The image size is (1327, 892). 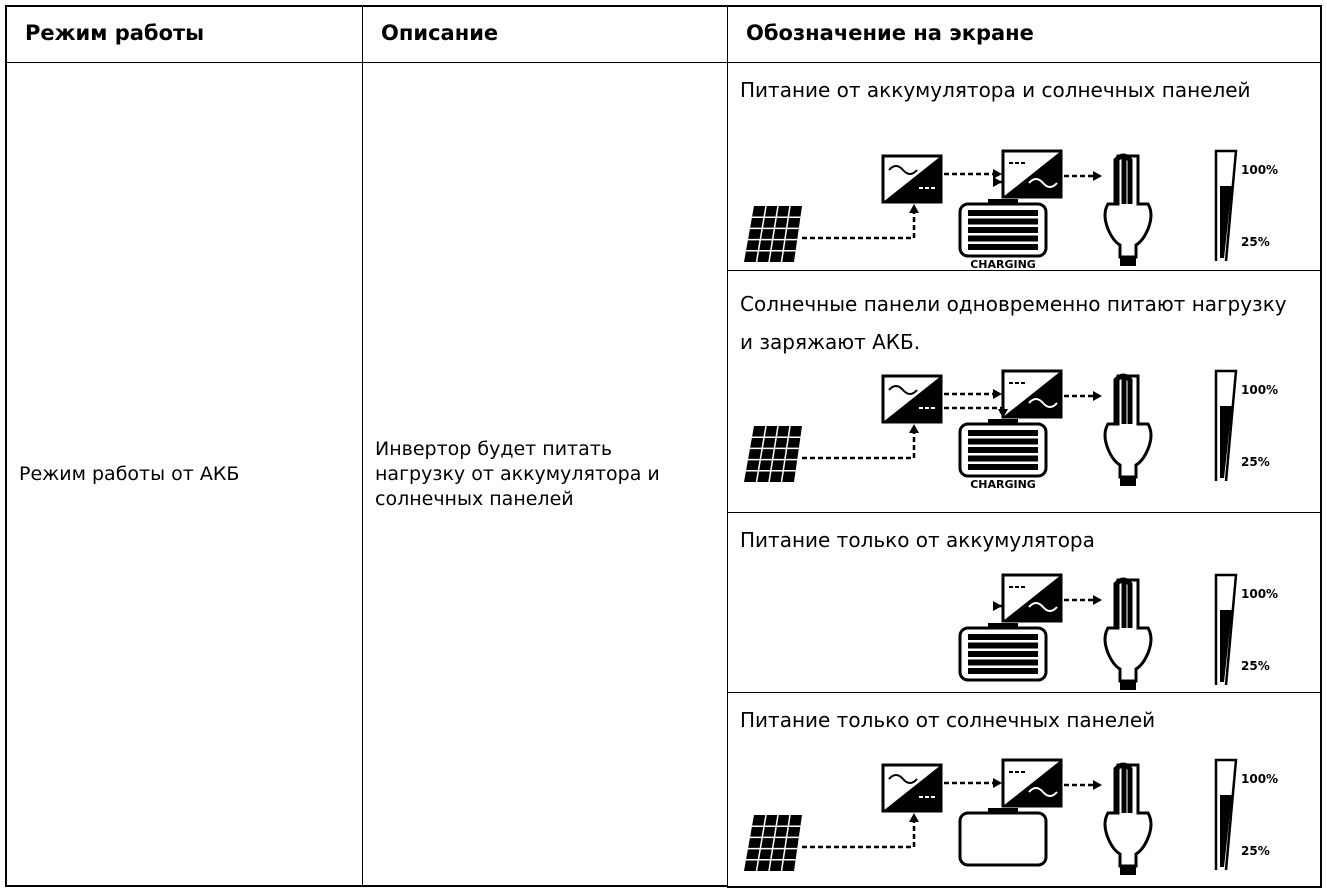 What do you see at coordinates (129, 473) in the screenshot?
I see `mode-text: Режим работы от АКБ` at bounding box center [129, 473].